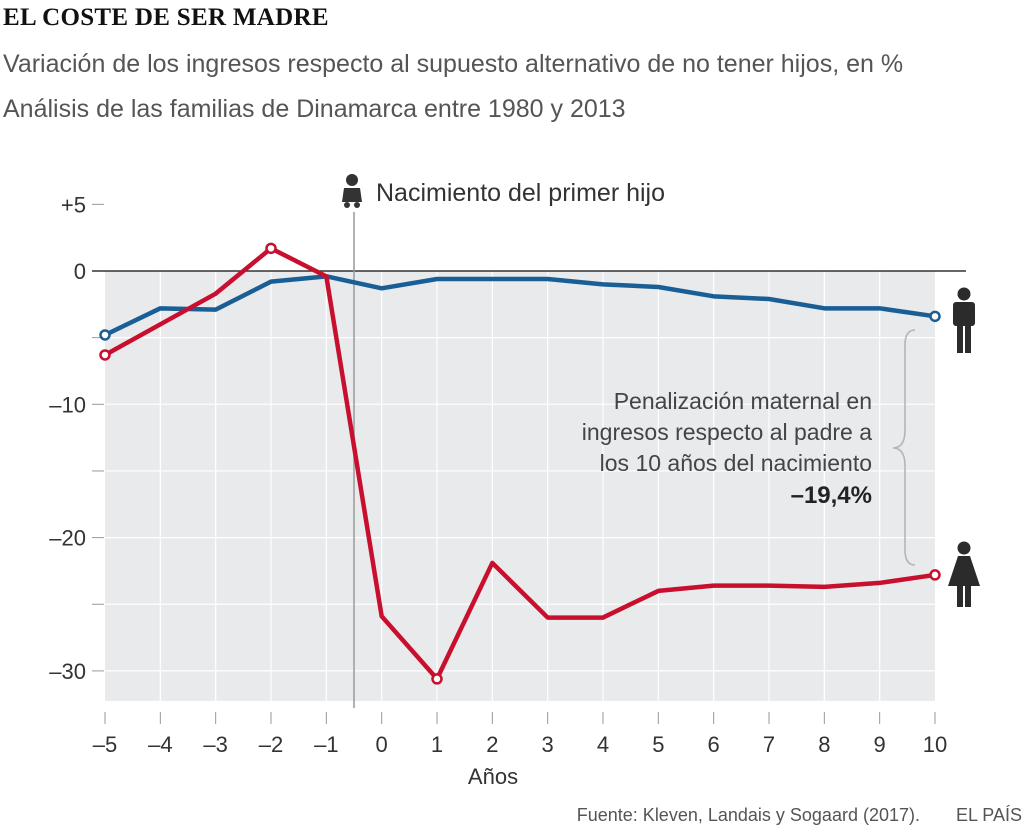 This screenshot has width=1024, height=830. Describe the element at coordinates (880, 744) in the screenshot. I see `x-tick-label: 9` at that location.